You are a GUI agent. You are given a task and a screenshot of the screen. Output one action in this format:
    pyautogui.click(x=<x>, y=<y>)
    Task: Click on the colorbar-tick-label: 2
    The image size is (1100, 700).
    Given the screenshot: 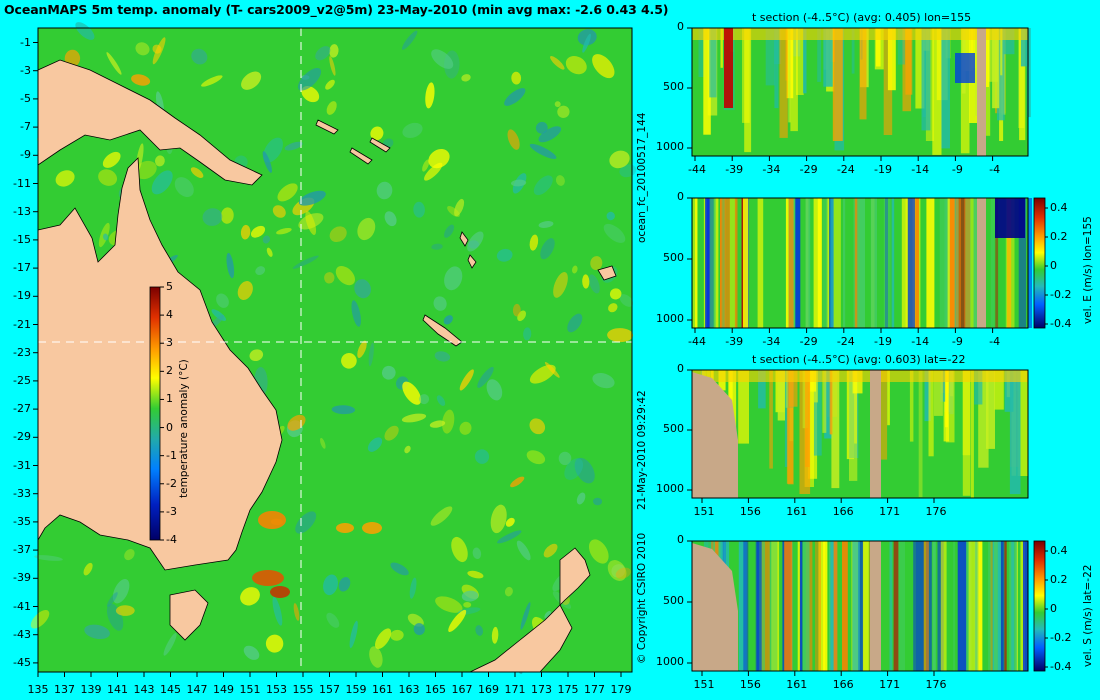 What is the action you would take?
    pyautogui.click(x=169, y=371)
    